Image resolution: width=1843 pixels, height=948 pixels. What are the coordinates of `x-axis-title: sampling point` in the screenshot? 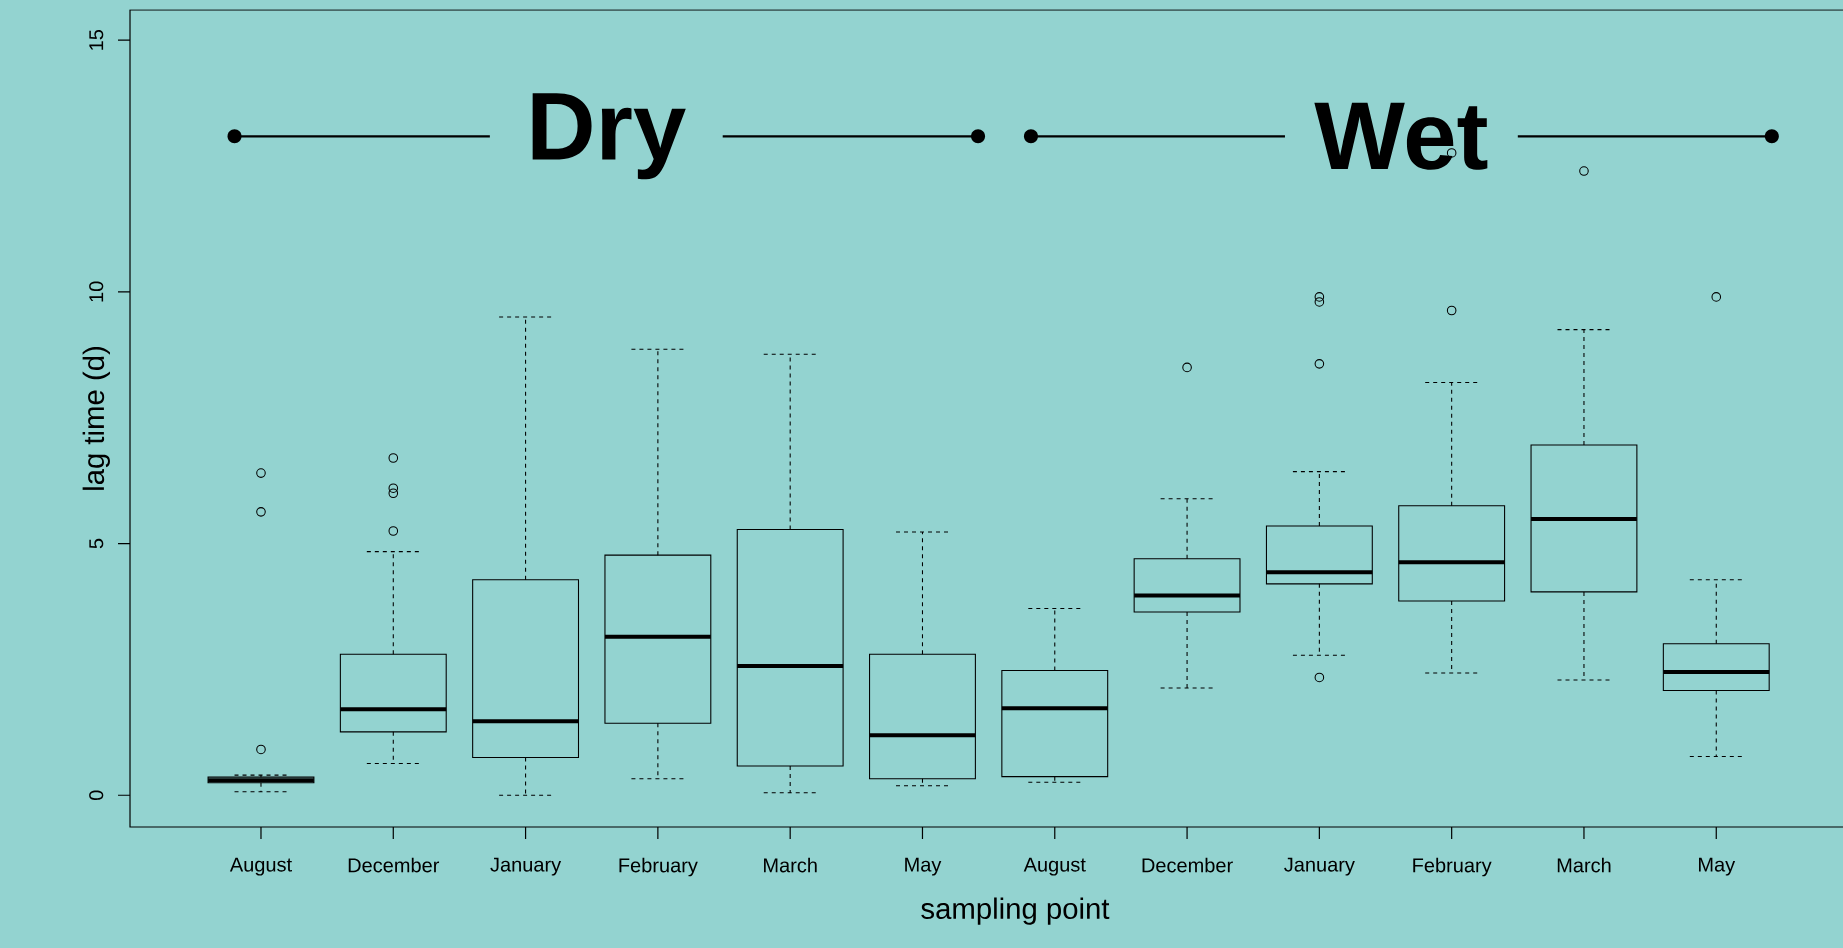 It's located at (1015, 911).